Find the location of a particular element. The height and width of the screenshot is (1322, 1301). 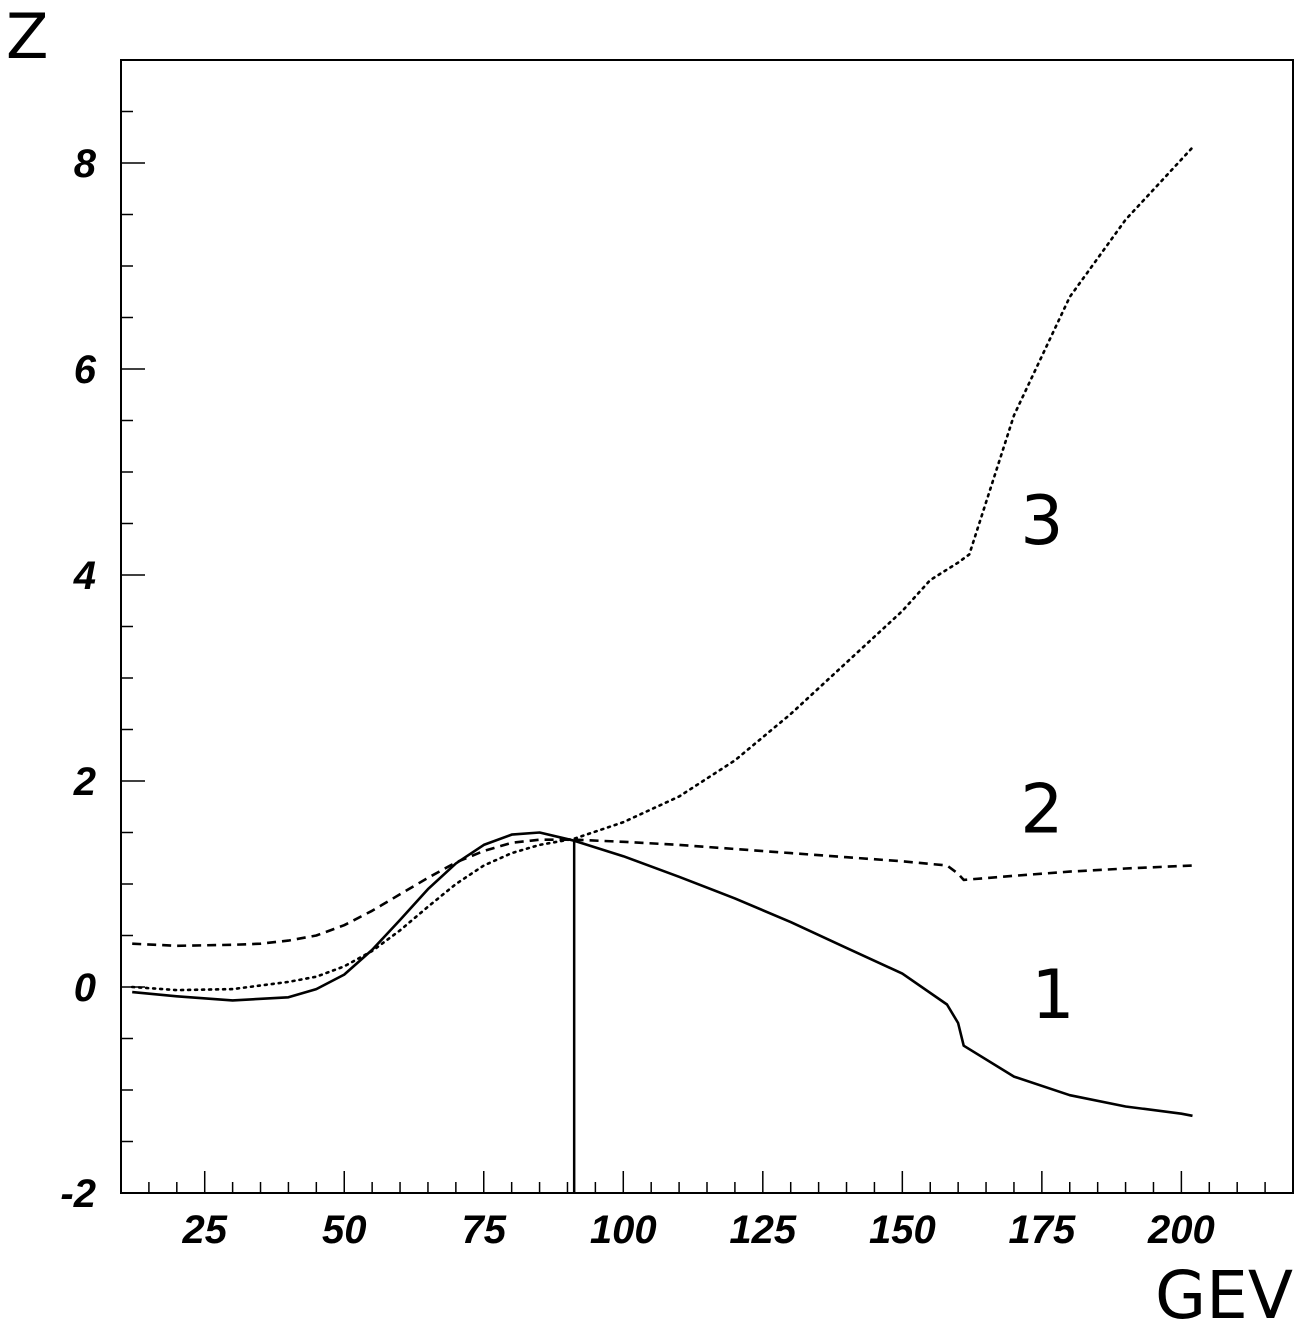

curve-label-2: 2 is located at coordinates (1041, 810).